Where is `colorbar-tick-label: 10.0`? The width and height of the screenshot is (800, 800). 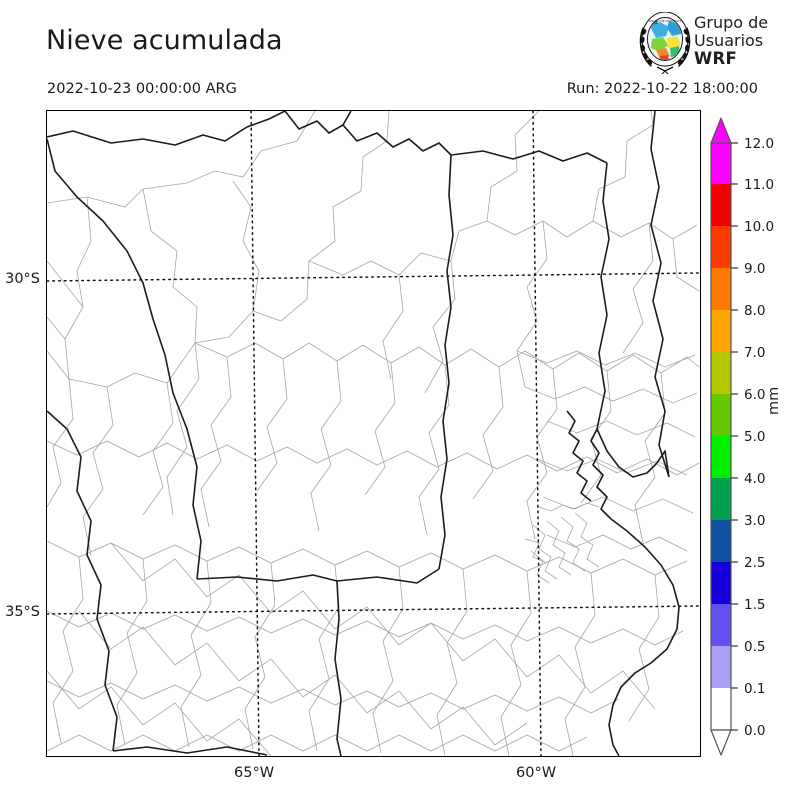
colorbar-tick-label: 10.0 is located at coordinates (759, 227).